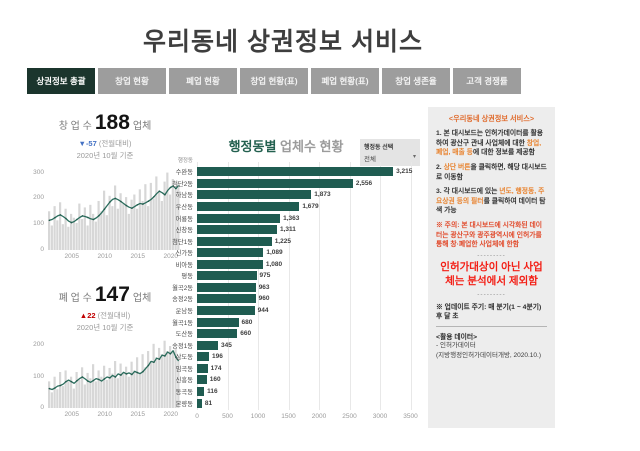 This screenshot has height=451, width=640. Describe the element at coordinates (274, 81) in the screenshot. I see `tab-4: 창업 현황(표)` at that location.